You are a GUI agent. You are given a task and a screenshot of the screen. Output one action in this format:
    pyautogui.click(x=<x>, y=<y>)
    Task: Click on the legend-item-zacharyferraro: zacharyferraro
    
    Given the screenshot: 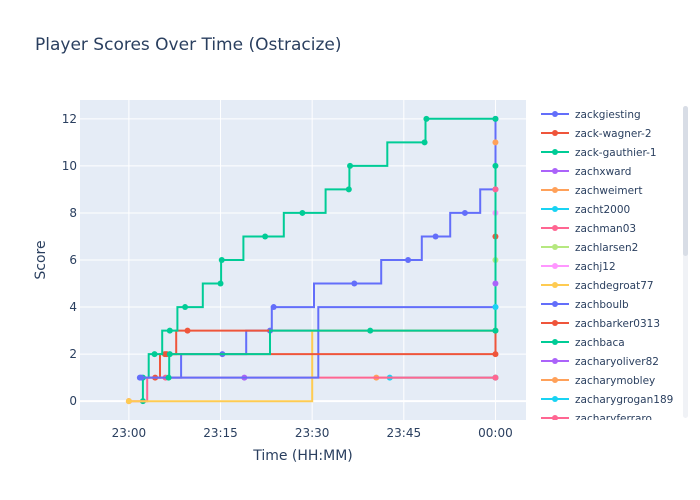 What is the action you would take?
    pyautogui.click(x=596, y=419)
    